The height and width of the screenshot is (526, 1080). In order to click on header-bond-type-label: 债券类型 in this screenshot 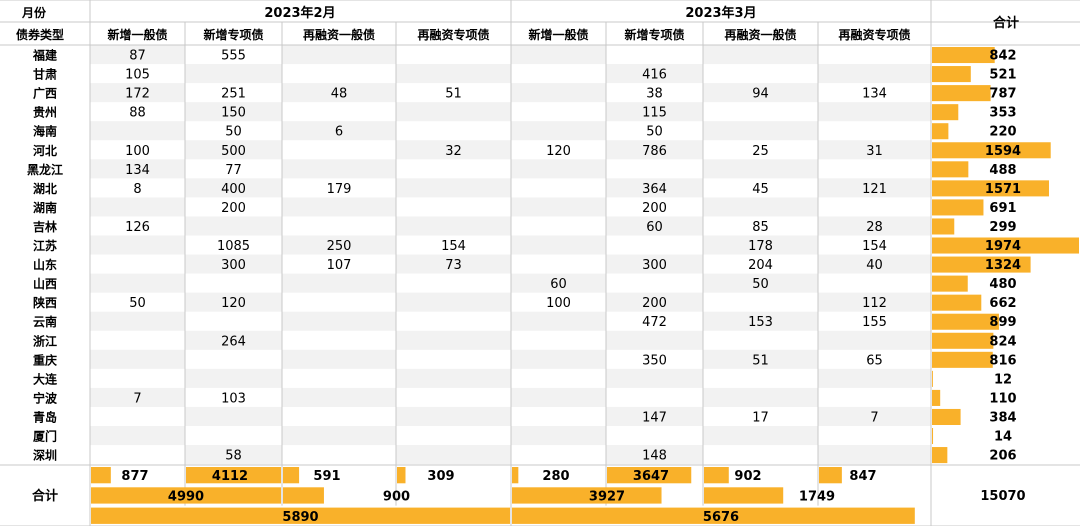, I will do `click(40, 34)`.